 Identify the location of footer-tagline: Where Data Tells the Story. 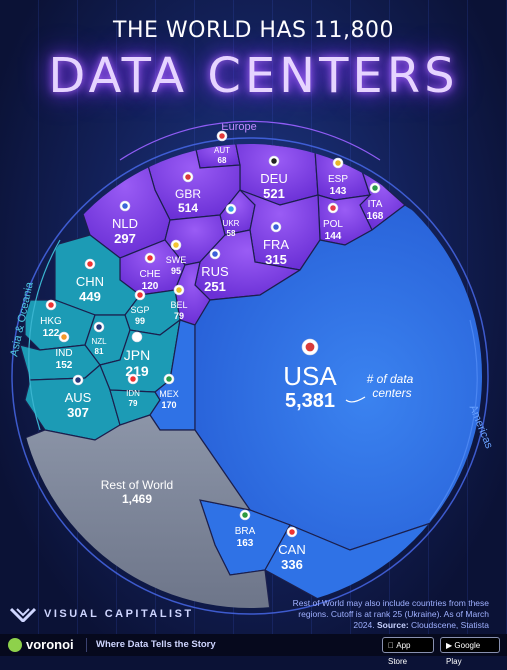
(156, 644).